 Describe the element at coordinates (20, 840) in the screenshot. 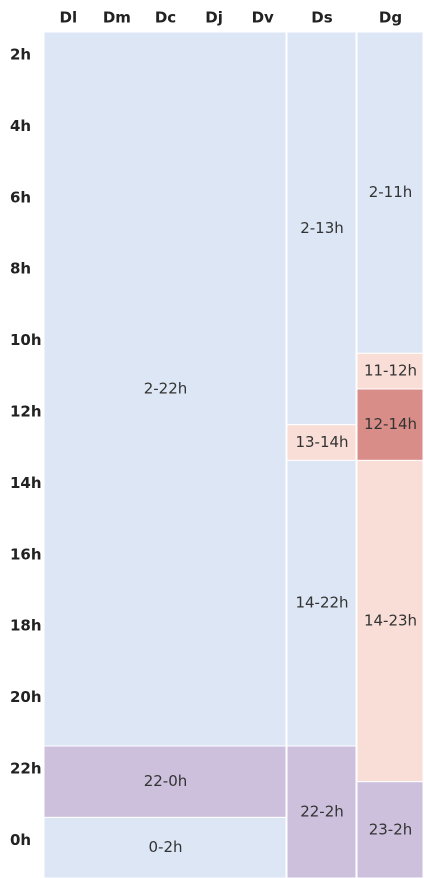

I see `hour-label: 0h` at that location.